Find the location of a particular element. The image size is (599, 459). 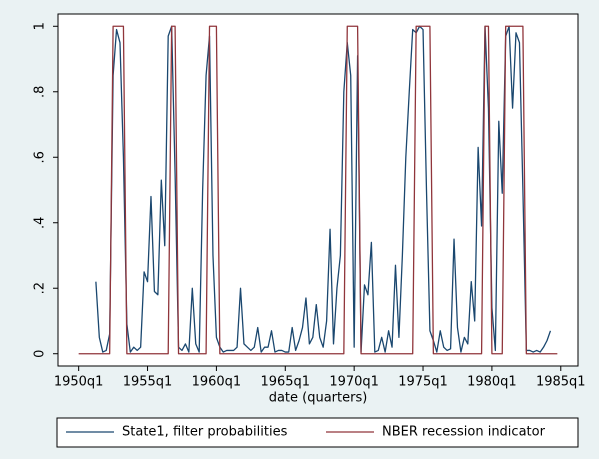

x-tick-label: 1975q1 is located at coordinates (423, 382).